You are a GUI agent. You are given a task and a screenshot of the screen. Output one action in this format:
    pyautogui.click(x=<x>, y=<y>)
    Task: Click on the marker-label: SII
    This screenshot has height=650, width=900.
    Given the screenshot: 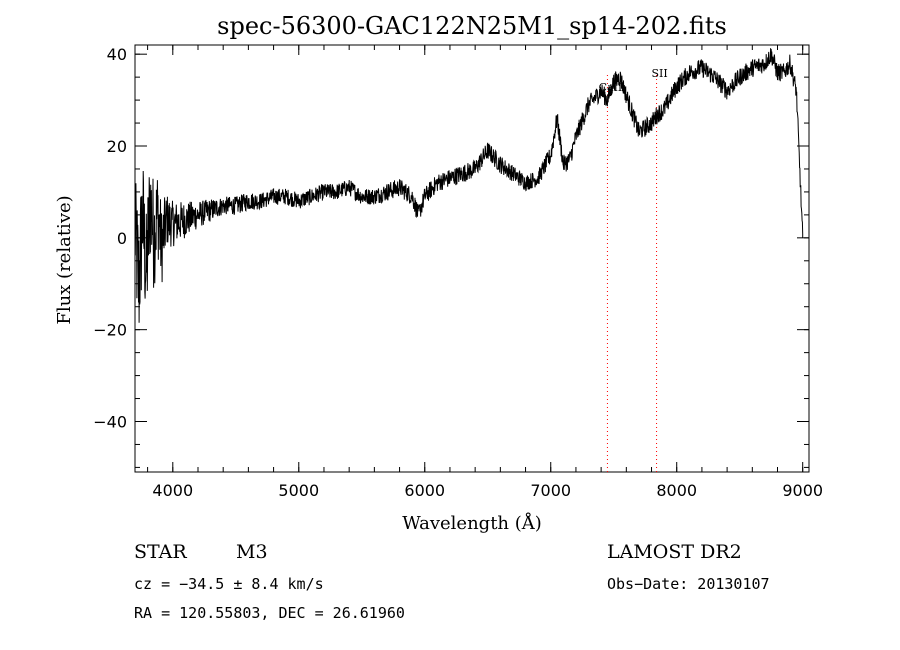 What is the action you would take?
    pyautogui.click(x=659, y=73)
    